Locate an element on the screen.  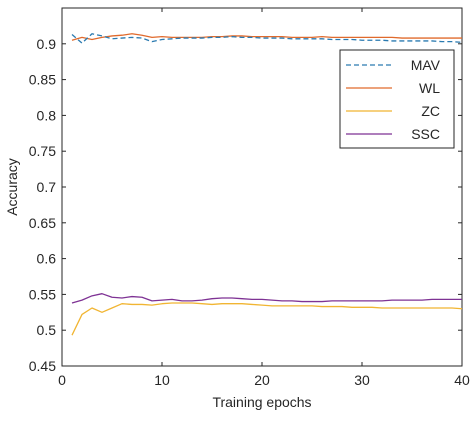
legend: MAV WL ZC SSC is located at coordinates (397, 99).